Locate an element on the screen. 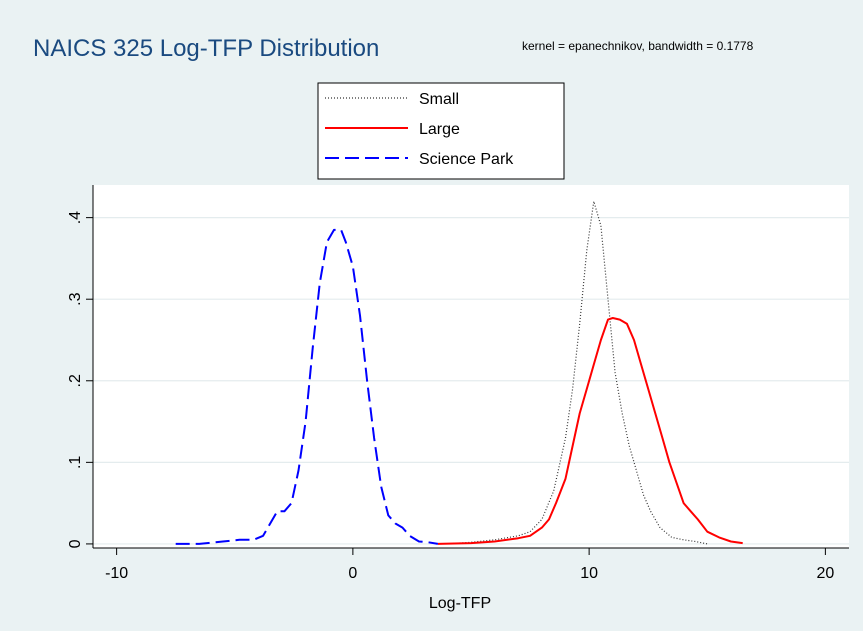  legend-label-large: Large is located at coordinates (439, 129).